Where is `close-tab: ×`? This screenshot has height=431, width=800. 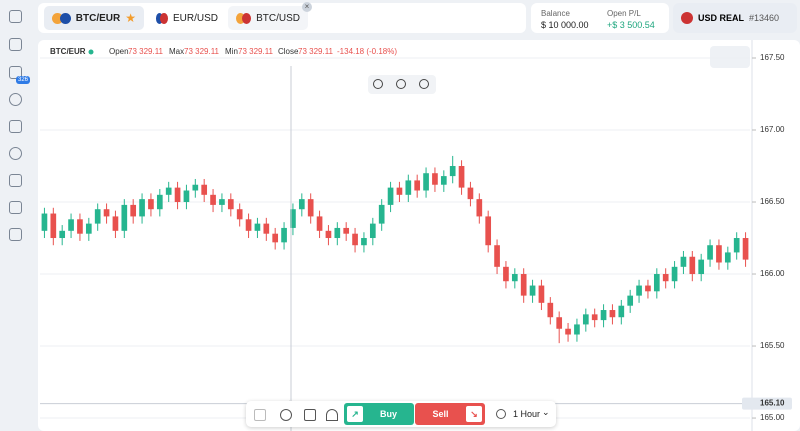
close-tab: × is located at coordinates (307, 7).